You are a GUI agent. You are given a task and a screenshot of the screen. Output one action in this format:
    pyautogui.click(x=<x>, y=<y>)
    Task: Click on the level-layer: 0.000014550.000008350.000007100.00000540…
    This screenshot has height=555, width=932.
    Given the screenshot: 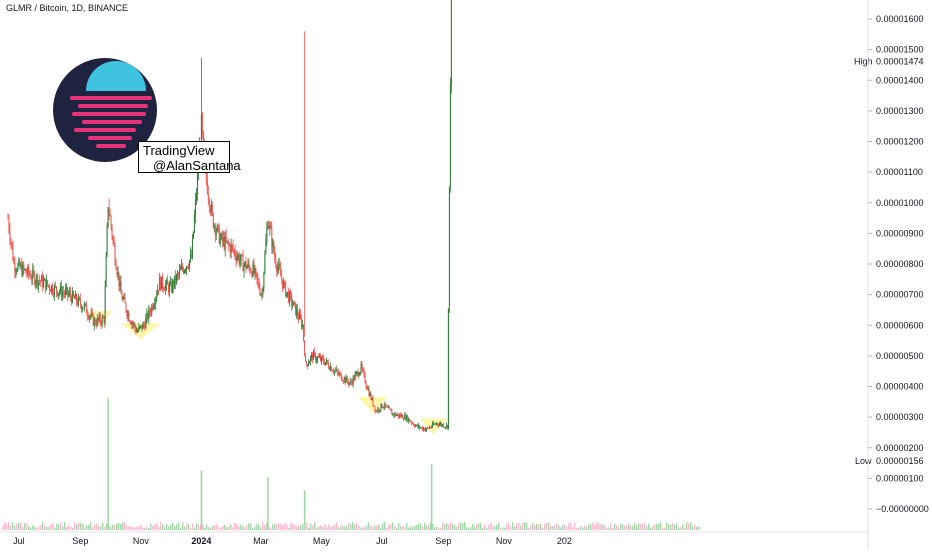 What is the action you would take?
    pyautogui.click(x=889, y=261)
    